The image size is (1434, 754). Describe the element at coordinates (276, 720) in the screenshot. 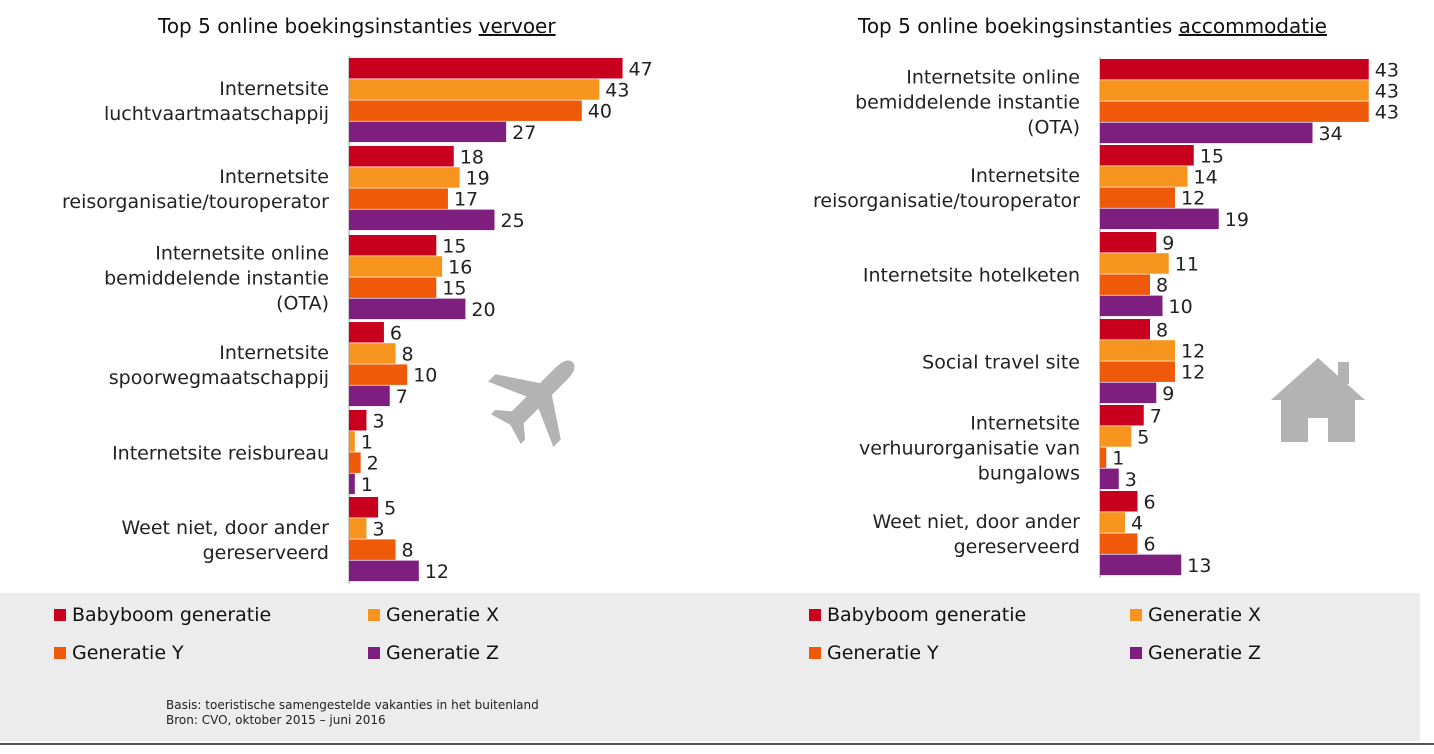

I see `source-bron: Bron: CVO, oktober 2015 – juni 2016` at that location.